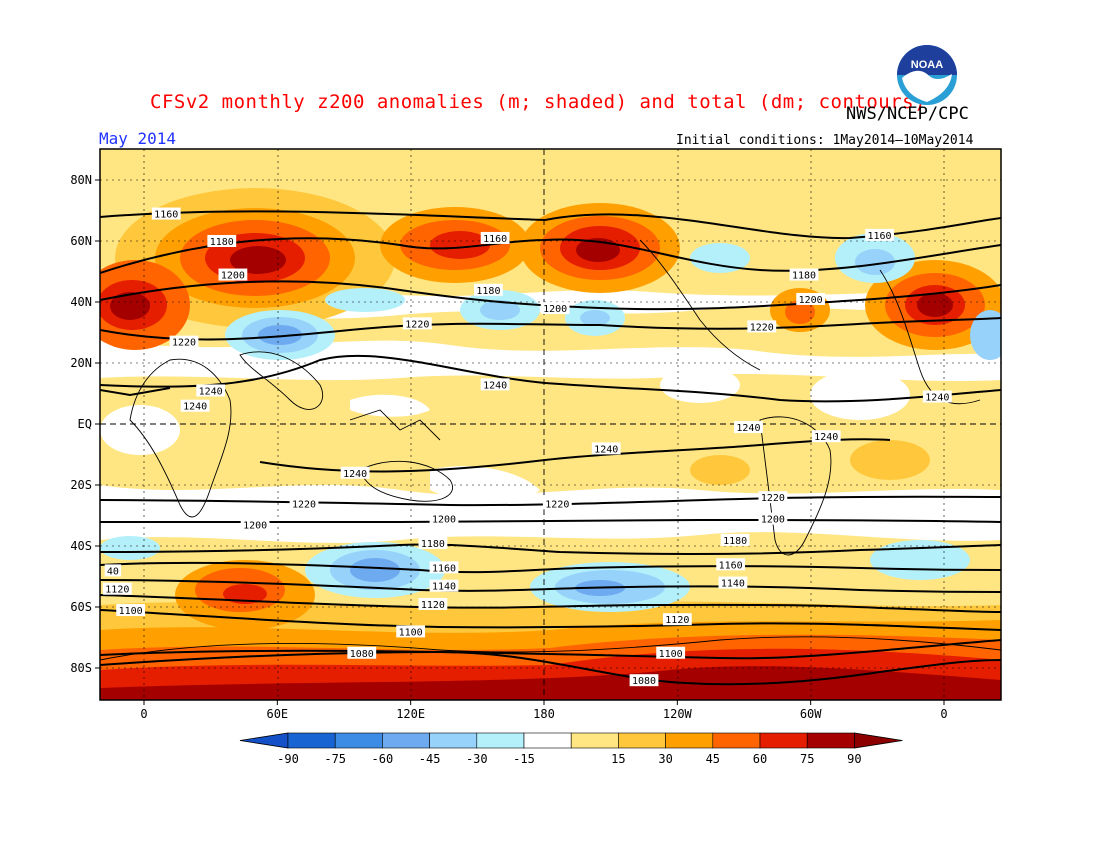 The width and height of the screenshot is (1100, 850). Describe the element at coordinates (927, 75) in the screenshot. I see `noaa-logo: NOAA` at that location.